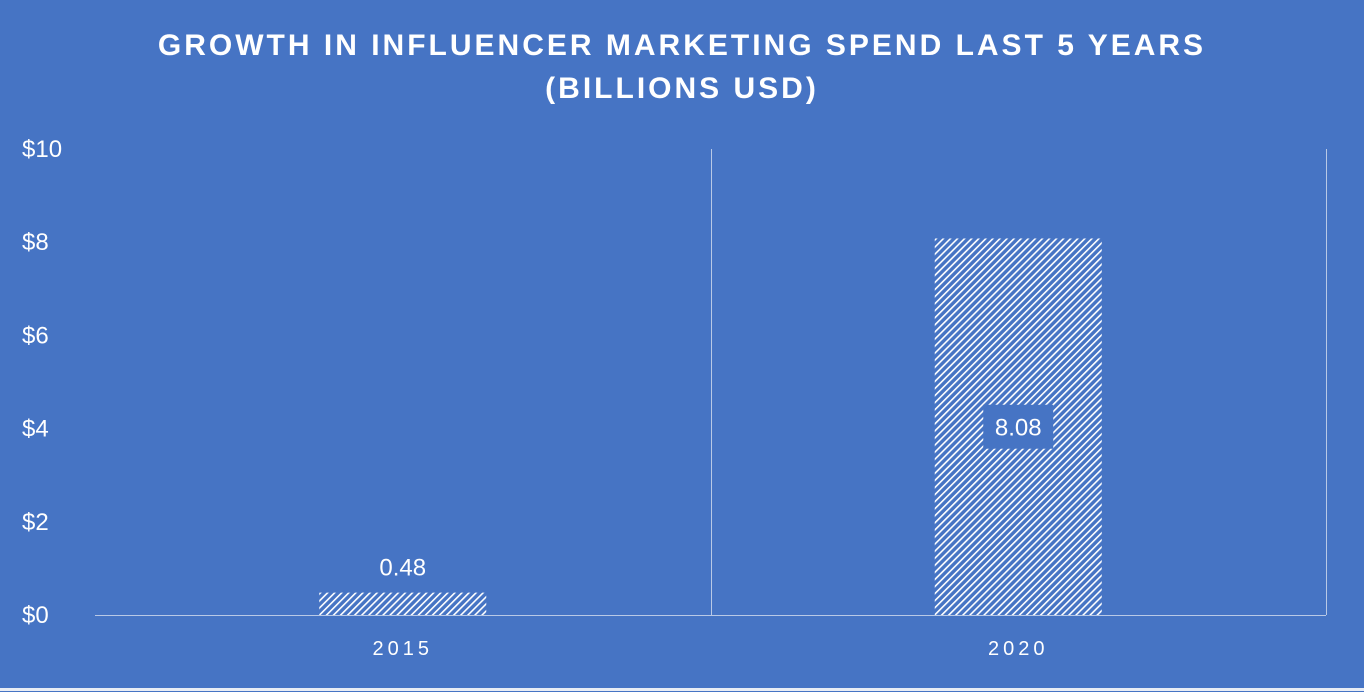 Image resolution: width=1364 pixels, height=692 pixels. I want to click on x-tick-label-2015: 2015, so click(403, 649).